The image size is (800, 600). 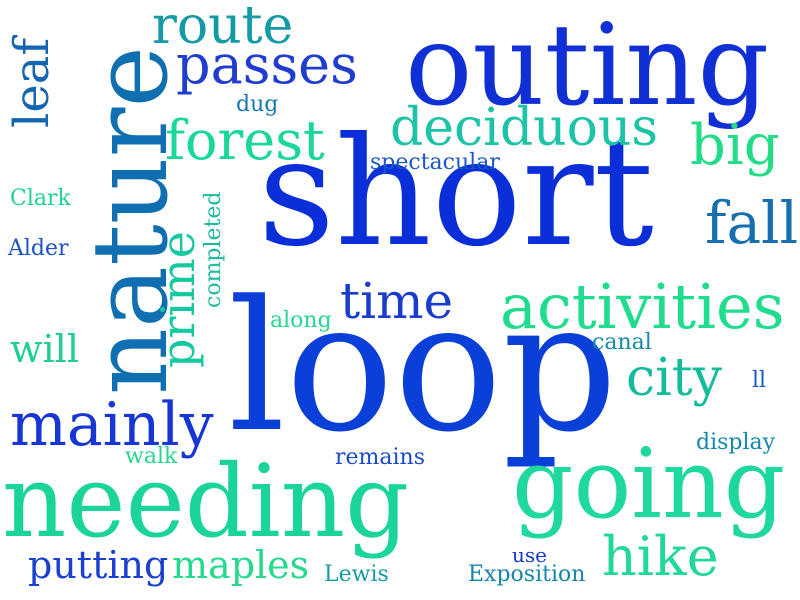 I want to click on word-activities: activities, so click(x=642, y=306).